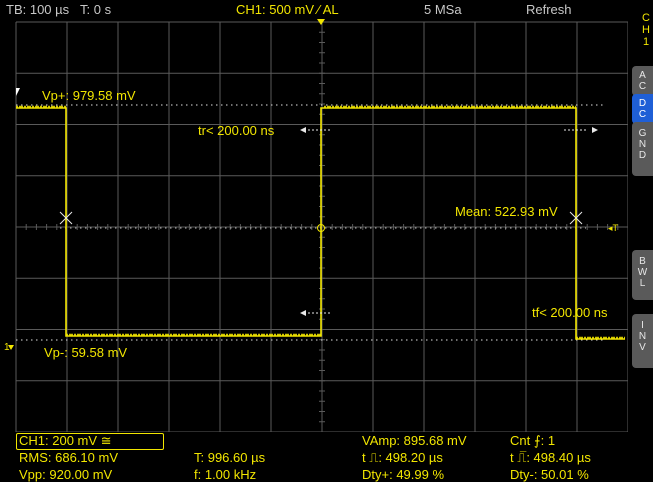 This screenshot has width=653, height=482. Describe the element at coordinates (236, 130) in the screenshot. I see `rise-time-label: tr< 200.00 ns` at that location.